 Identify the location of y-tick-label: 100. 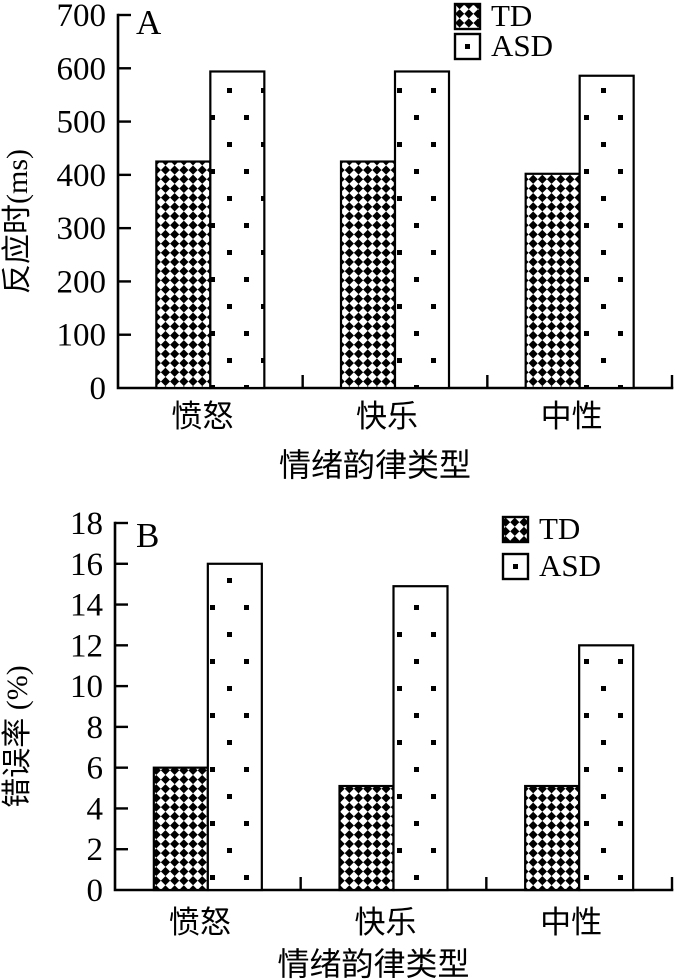
(82, 336).